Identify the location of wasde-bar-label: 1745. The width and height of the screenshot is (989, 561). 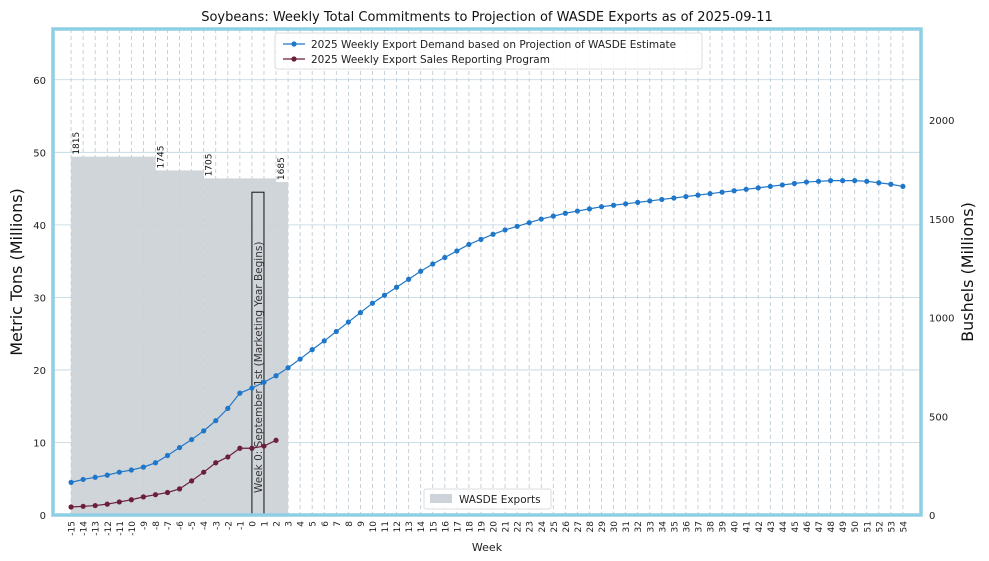
(161, 157).